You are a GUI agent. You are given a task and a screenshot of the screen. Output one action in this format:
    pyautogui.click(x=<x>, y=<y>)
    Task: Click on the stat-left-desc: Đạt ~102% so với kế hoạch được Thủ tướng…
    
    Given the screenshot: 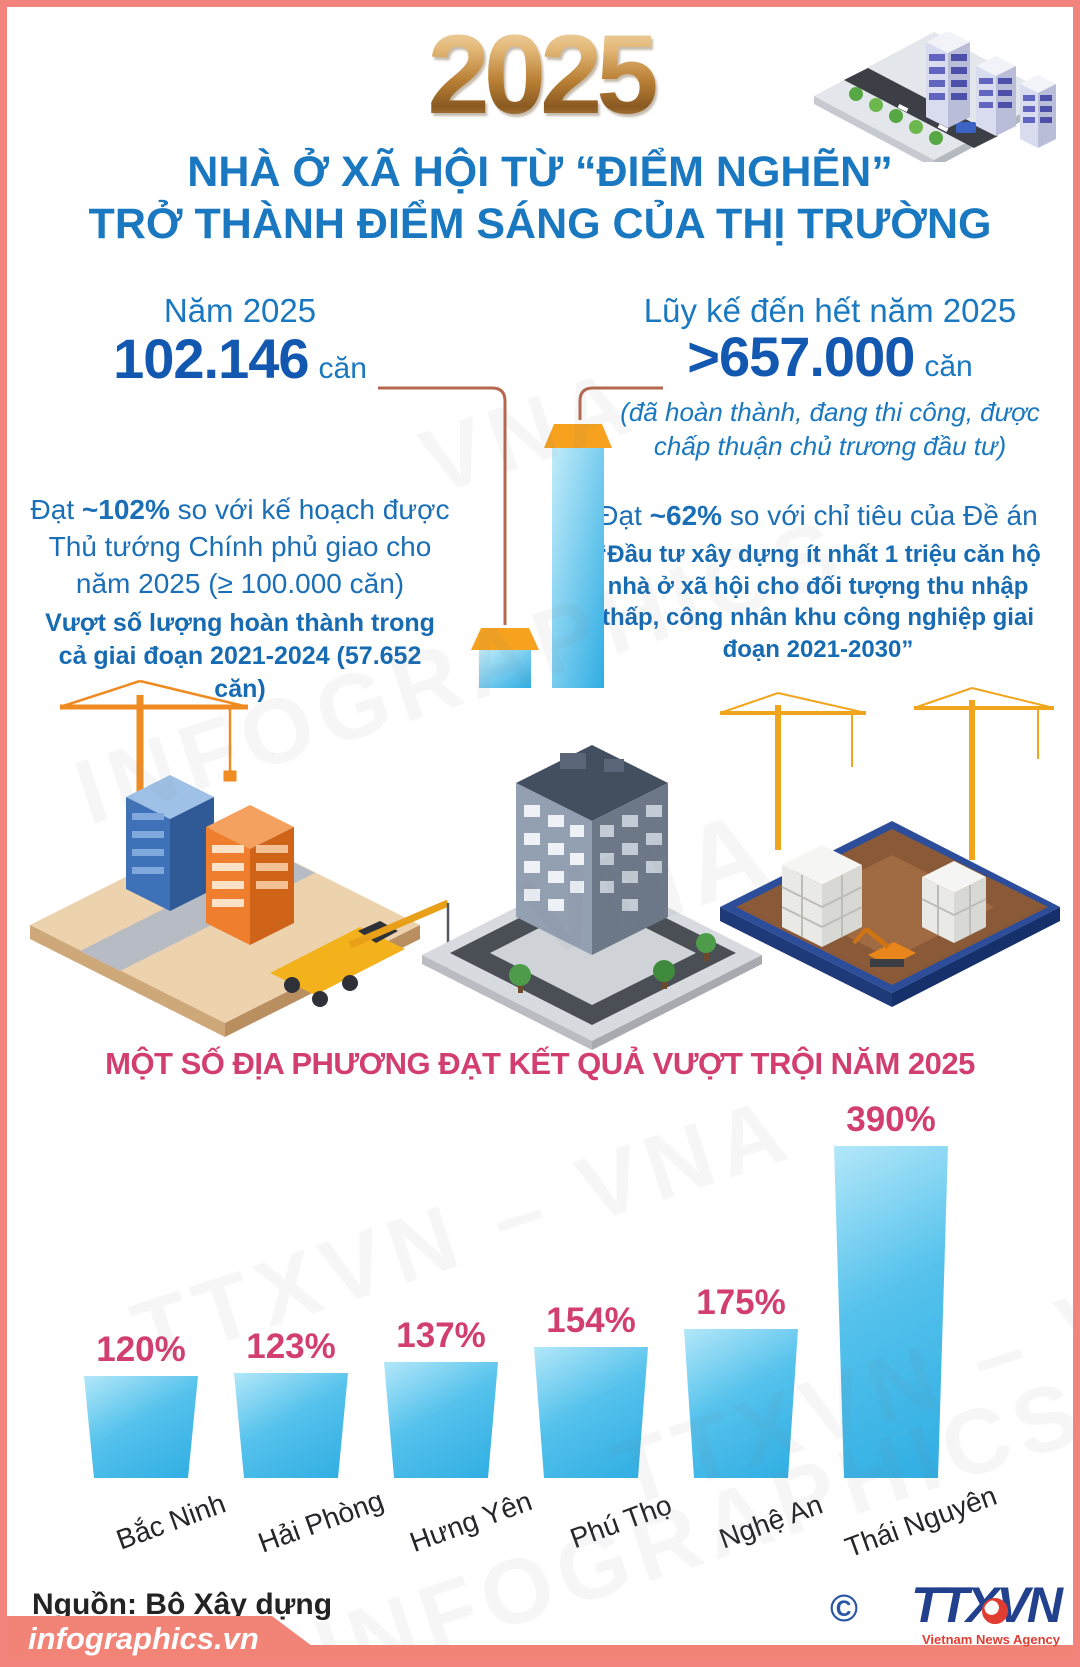 What is the action you would take?
    pyautogui.click(x=240, y=599)
    